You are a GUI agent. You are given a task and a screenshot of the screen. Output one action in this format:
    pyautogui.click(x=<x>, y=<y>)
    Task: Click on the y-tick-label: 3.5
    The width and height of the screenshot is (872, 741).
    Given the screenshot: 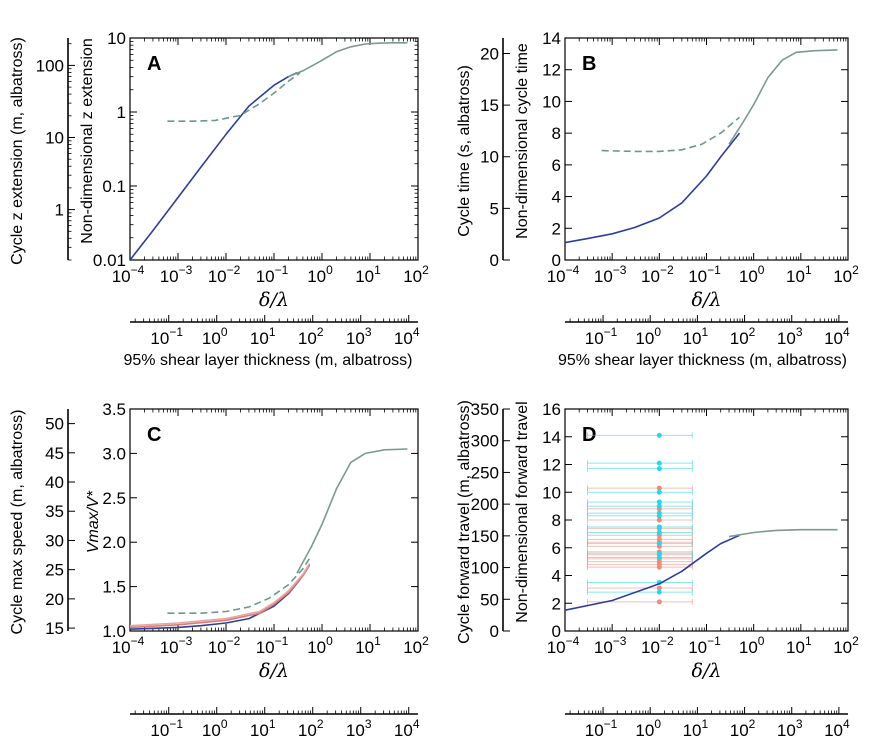 What is the action you would take?
    pyautogui.click(x=114, y=409)
    